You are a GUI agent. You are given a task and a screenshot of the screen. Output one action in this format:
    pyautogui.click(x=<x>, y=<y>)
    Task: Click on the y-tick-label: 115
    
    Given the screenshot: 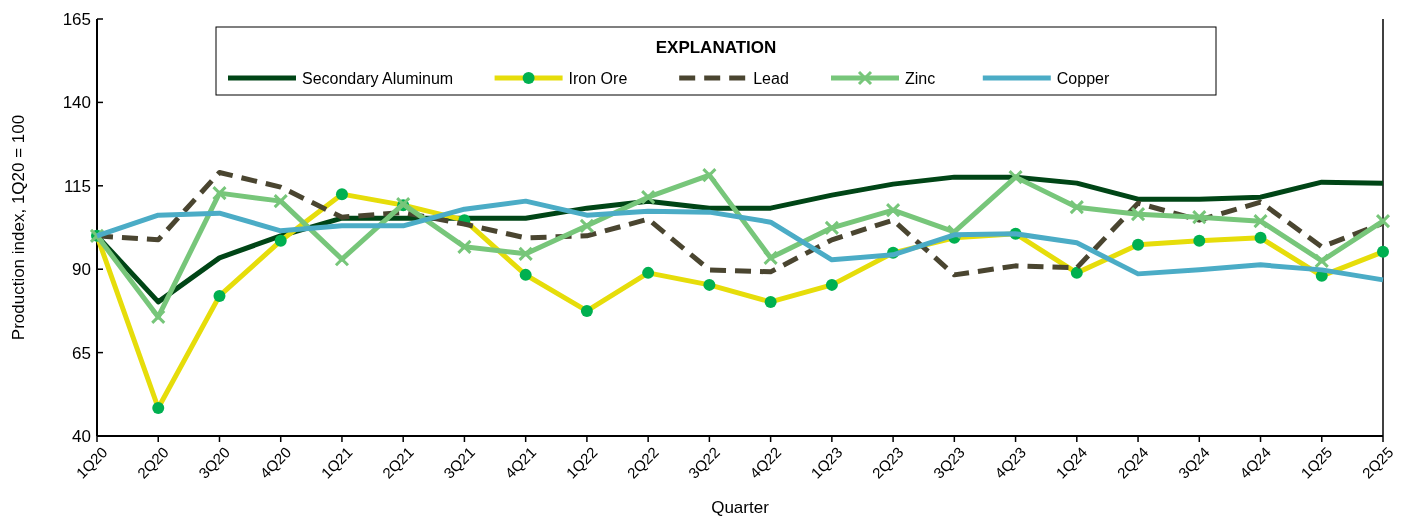 What is the action you would take?
    pyautogui.click(x=77, y=186)
    